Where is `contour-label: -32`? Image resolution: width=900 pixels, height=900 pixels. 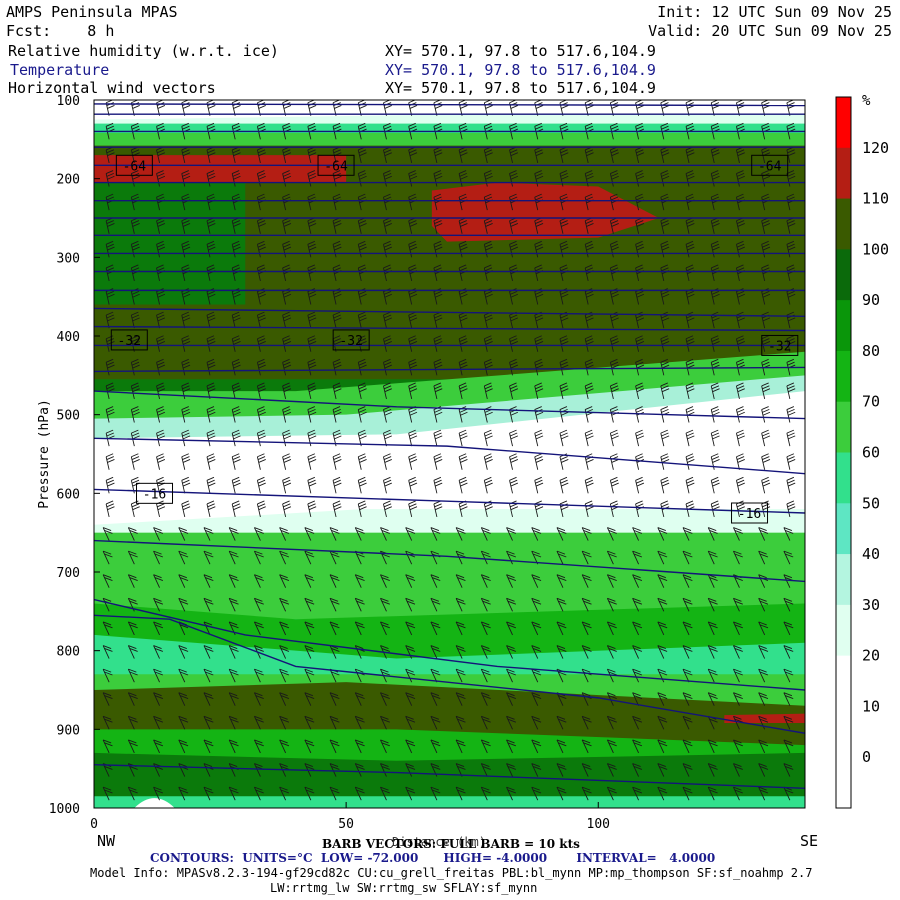 contour-label: -32 is located at coordinates (350, 341).